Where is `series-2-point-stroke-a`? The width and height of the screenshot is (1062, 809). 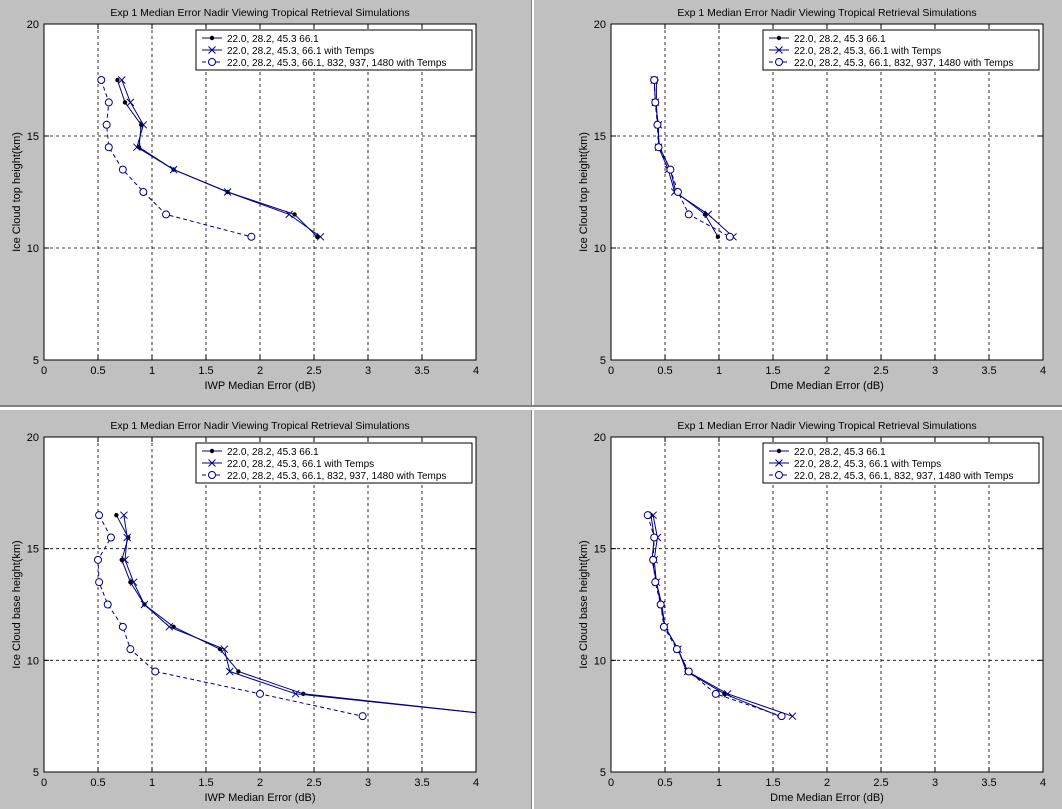
series-2-point-stroke-a is located at coordinates (508, 716).